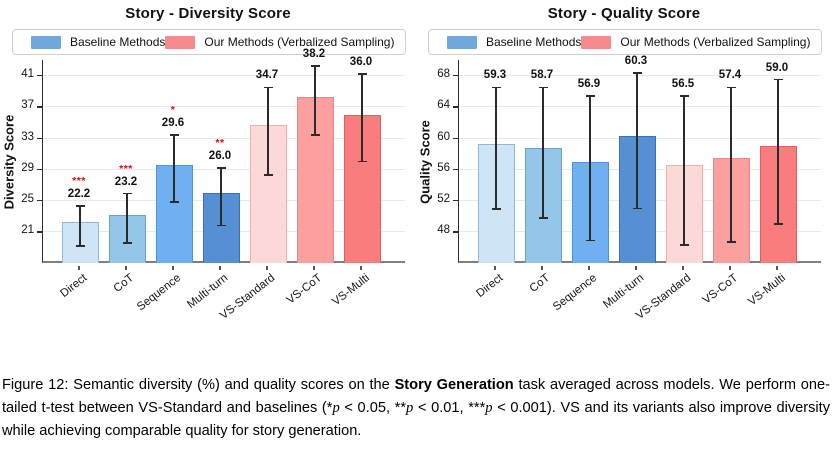 The image size is (832, 476). Describe the element at coordinates (268, 193) in the screenshot. I see `bar-vs-standard` at that location.